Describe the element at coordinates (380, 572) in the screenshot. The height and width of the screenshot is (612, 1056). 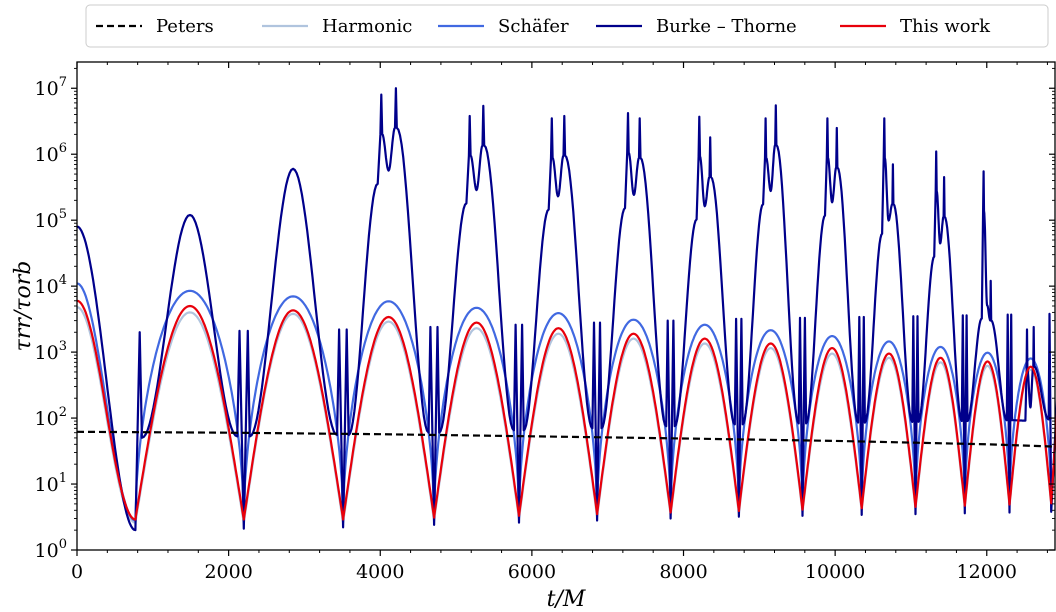
I see `x-tick-label: 4000` at that location.